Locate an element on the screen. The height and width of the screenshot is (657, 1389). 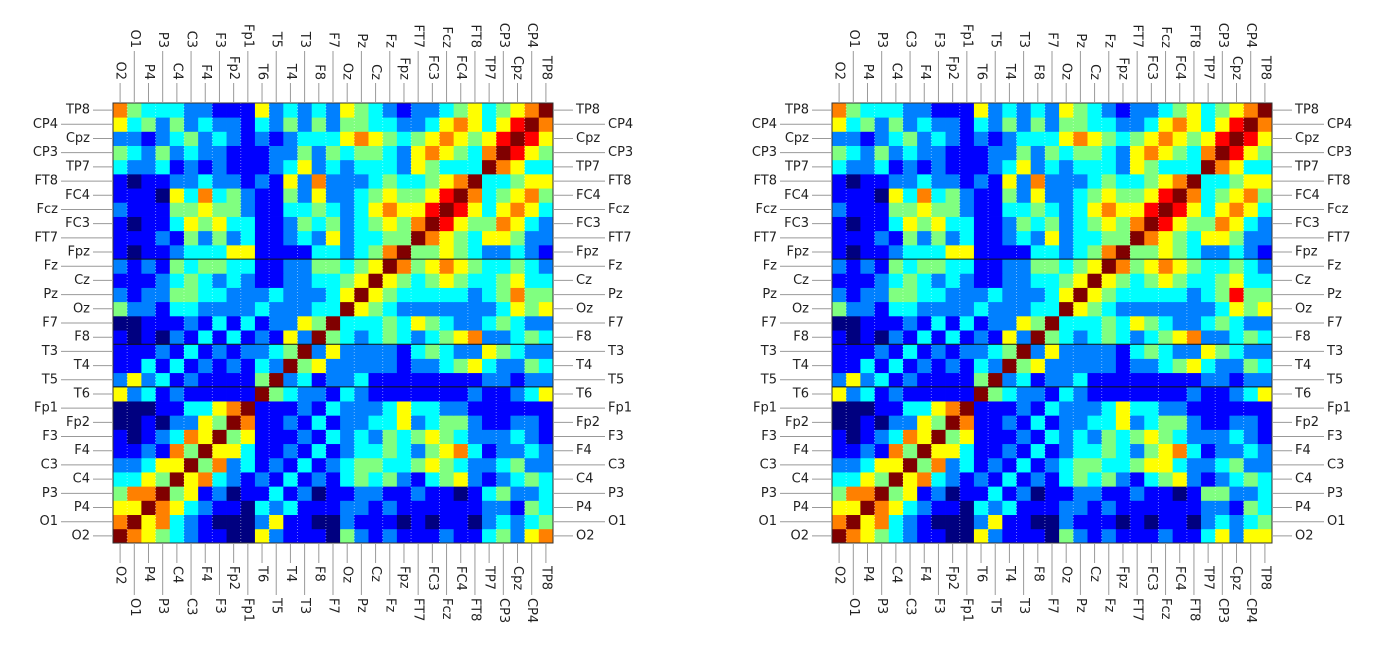
row-label: F8 is located at coordinates (584, 337).